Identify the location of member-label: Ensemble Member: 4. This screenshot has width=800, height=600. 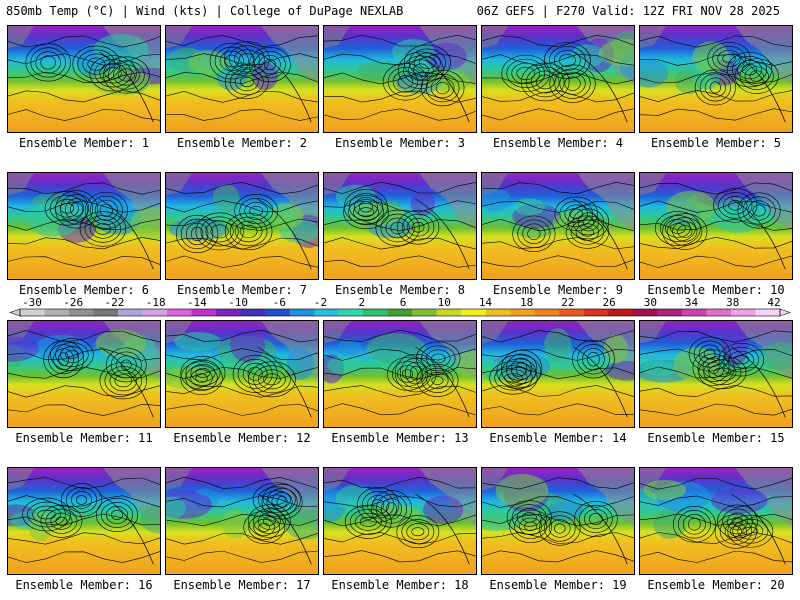
(558, 143).